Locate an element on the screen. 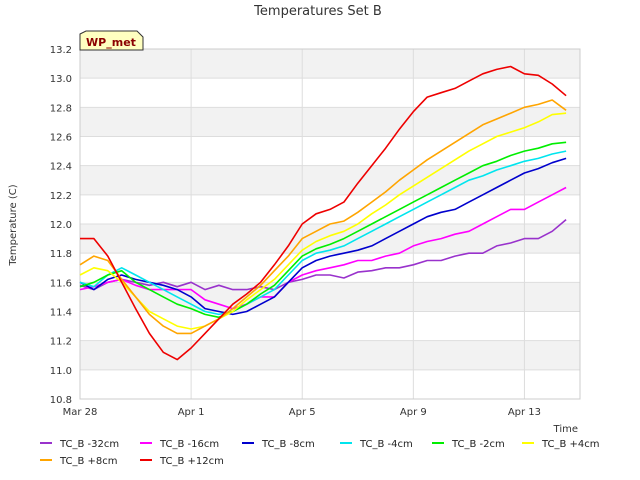 The image size is (640, 480). x-tick-label: Apr 9 is located at coordinates (413, 412).